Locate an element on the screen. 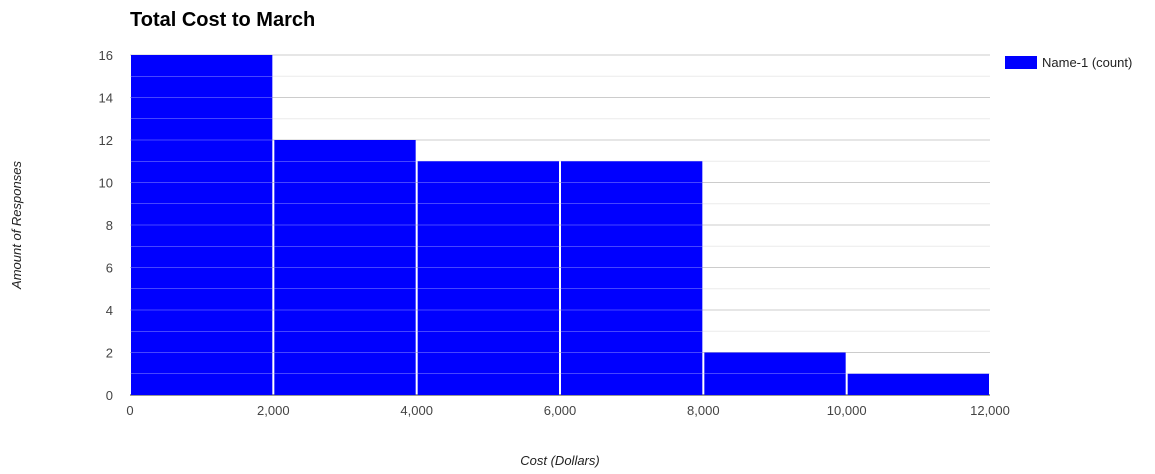 Image resolution: width=1155 pixels, height=474 pixels. x-tick-label: 6,000 is located at coordinates (560, 410).